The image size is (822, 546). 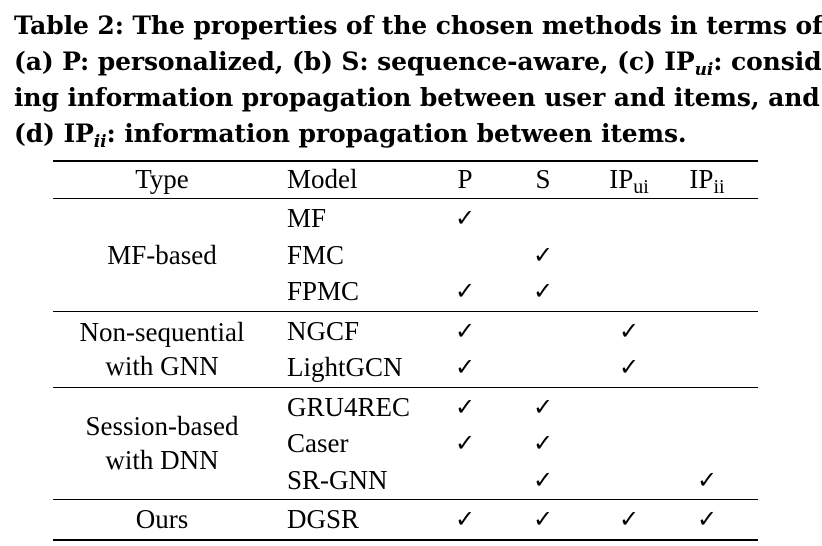 I want to click on caption-line-2-post: : consider-, so click(x=767, y=61).